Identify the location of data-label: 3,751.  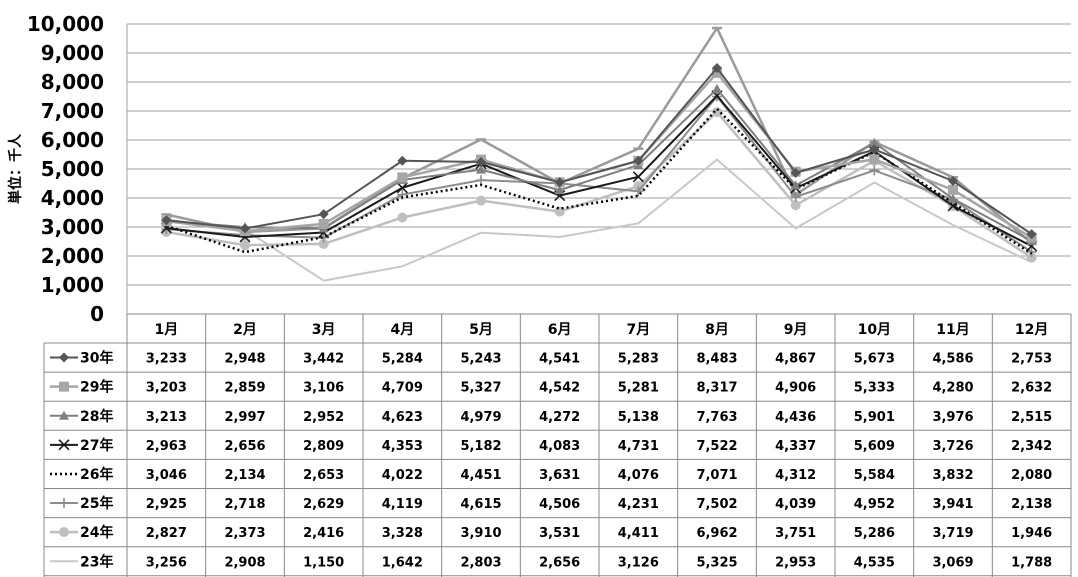
(795, 533).